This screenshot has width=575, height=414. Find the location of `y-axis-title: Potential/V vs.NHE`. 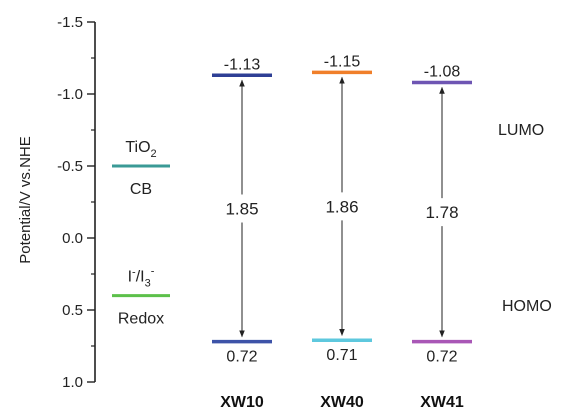

y-axis-title: Potential/V vs.NHE is located at coordinates (25, 200).